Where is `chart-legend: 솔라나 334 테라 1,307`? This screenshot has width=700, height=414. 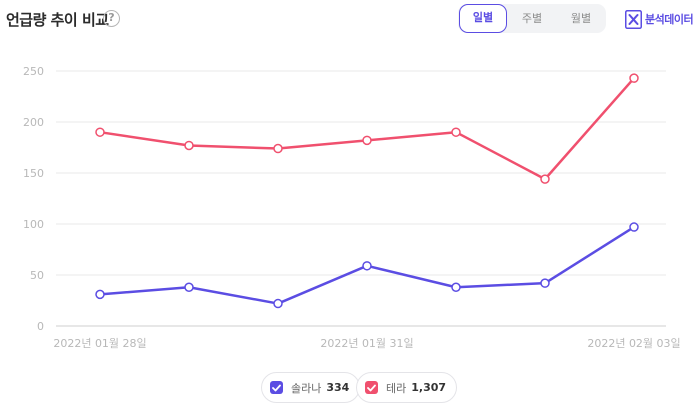
chart-legend: 솔라나 334 테라 1,307 is located at coordinates (350, 388).